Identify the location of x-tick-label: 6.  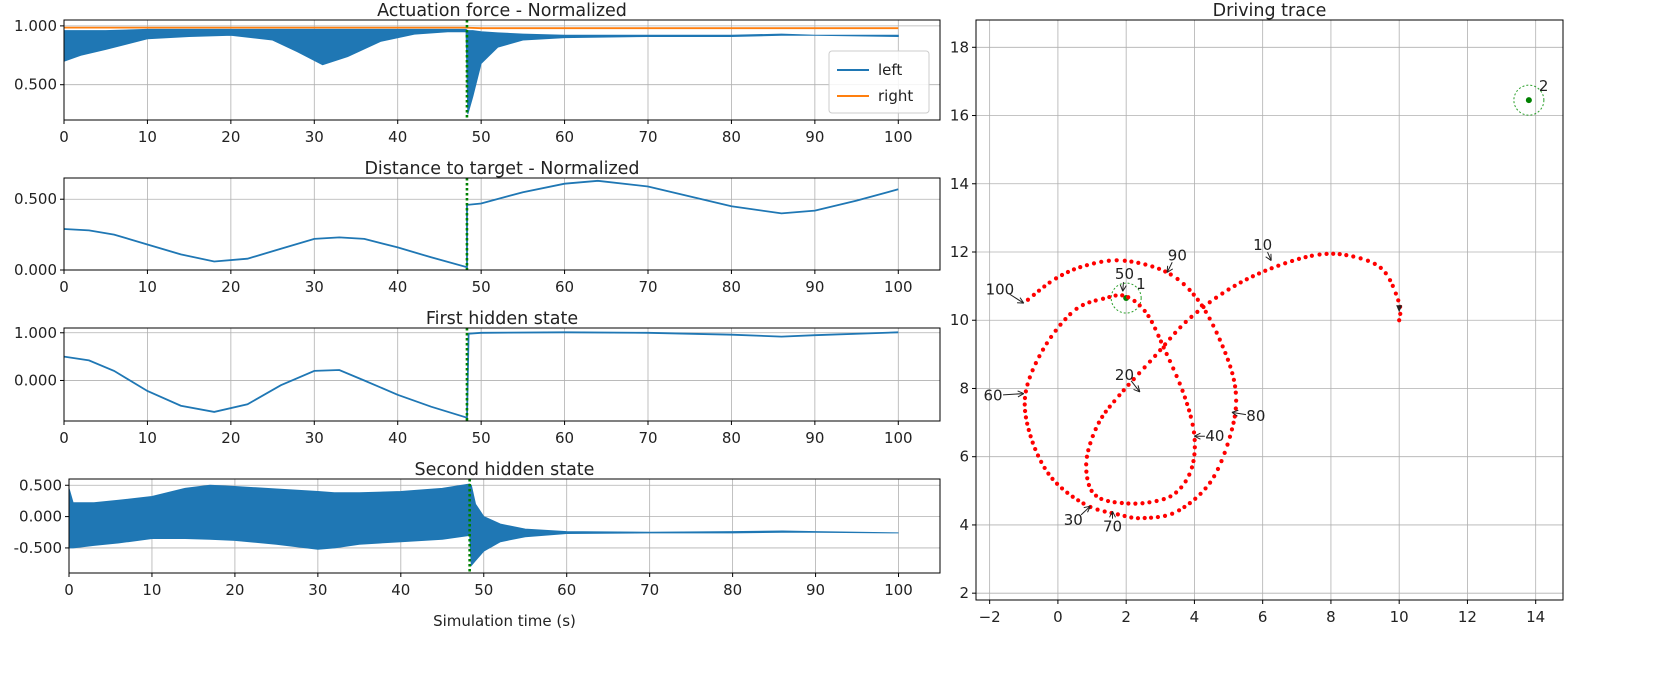
(1263, 617).